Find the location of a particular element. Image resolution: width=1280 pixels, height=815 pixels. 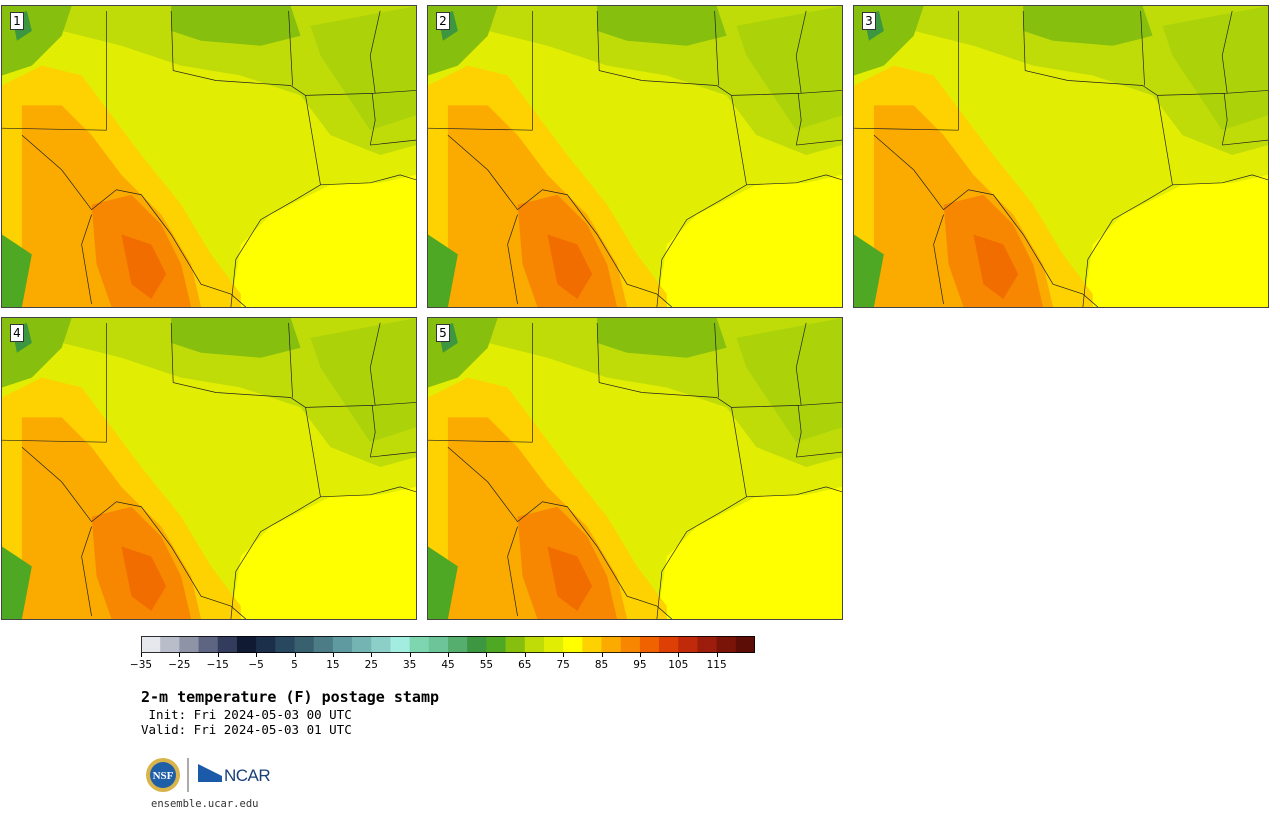

ensemble-member-panel-1: 1 is located at coordinates (209, 156).